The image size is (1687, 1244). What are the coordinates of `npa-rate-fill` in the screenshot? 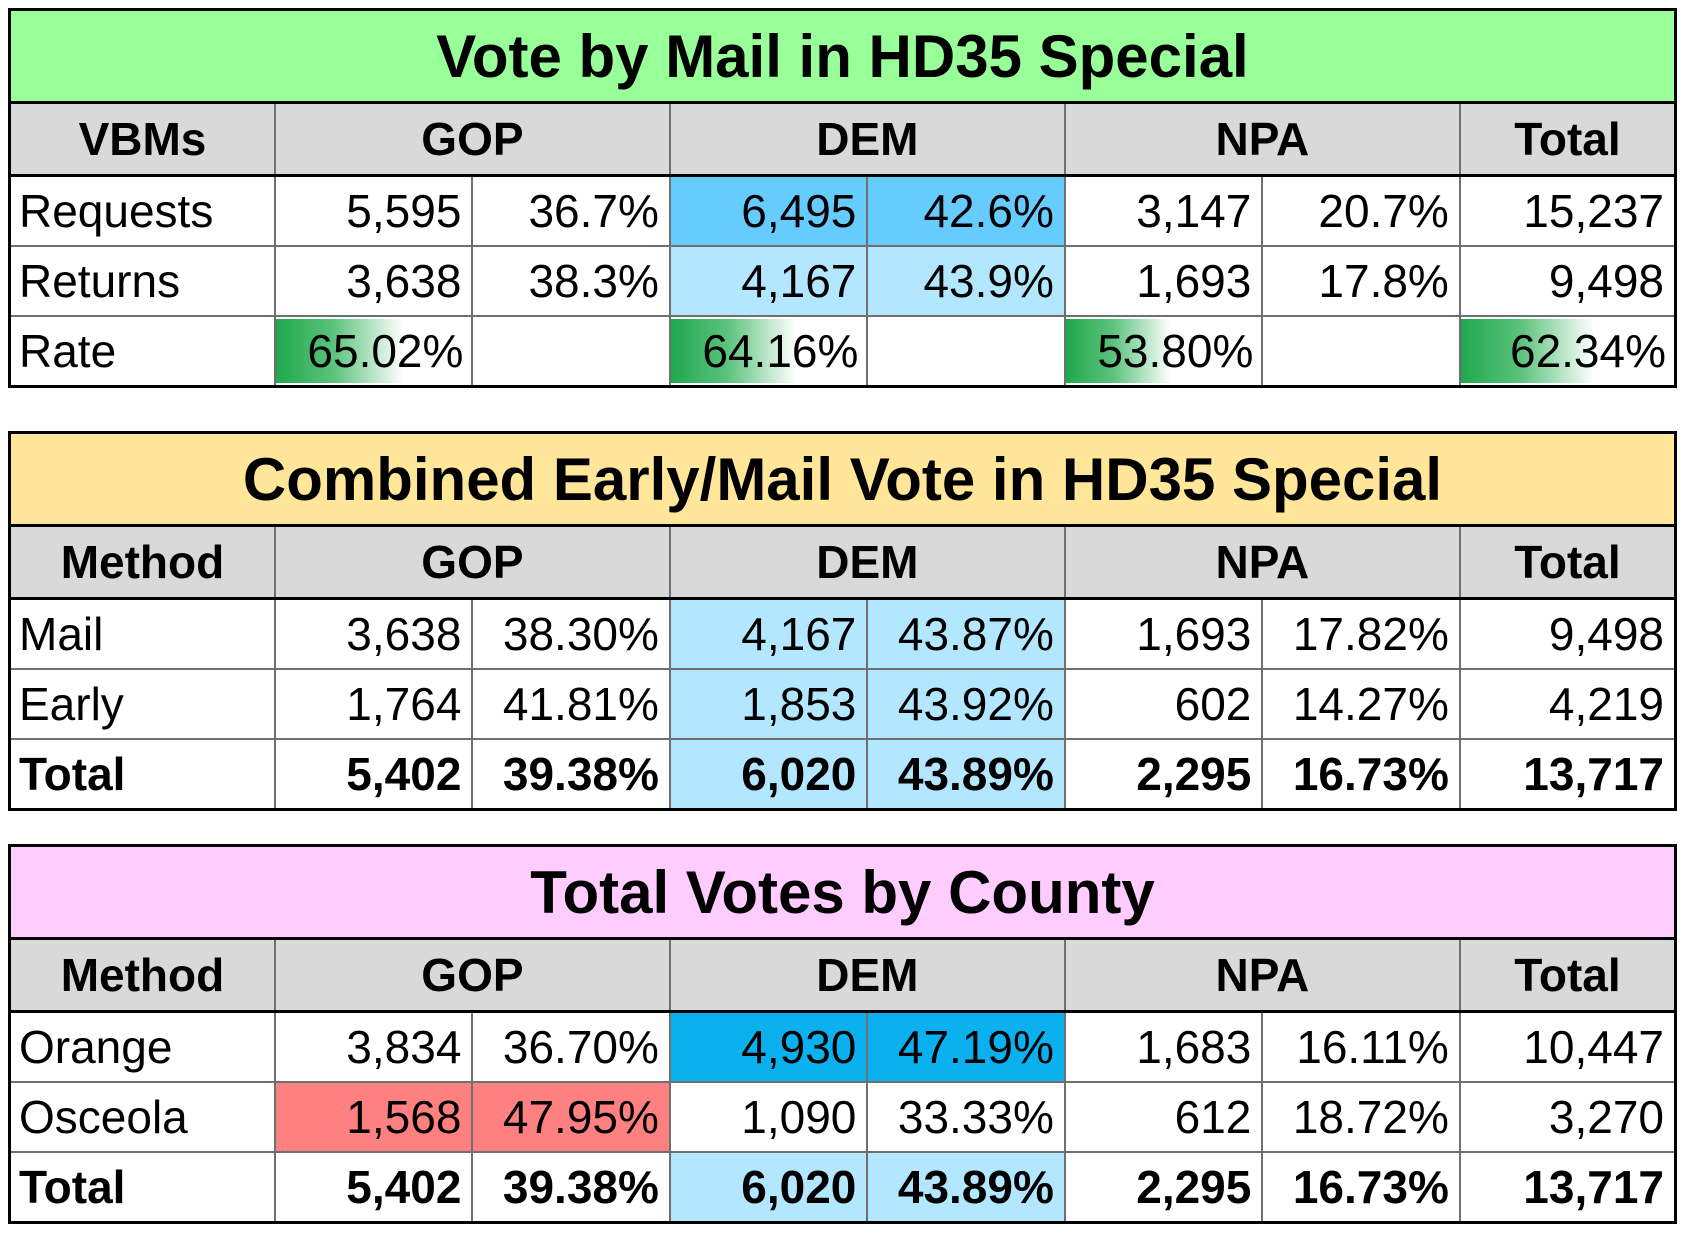 It's located at (1119, 351).